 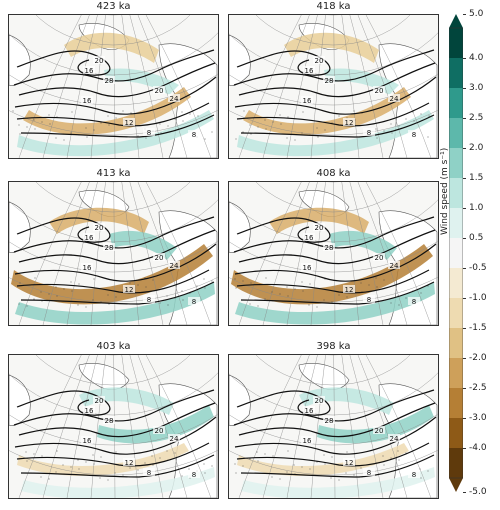 What do you see at coordinates (476, 208) in the screenshot?
I see `colorbar-tick-label: 1.0` at bounding box center [476, 208].